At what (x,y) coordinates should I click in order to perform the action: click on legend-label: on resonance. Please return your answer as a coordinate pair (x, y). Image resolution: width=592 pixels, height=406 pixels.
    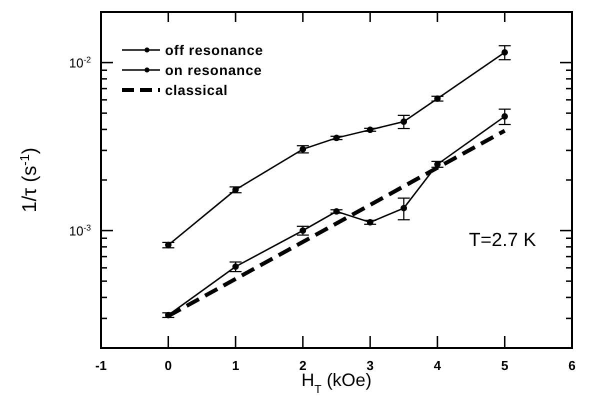
    Looking at the image, I should click on (213, 70).